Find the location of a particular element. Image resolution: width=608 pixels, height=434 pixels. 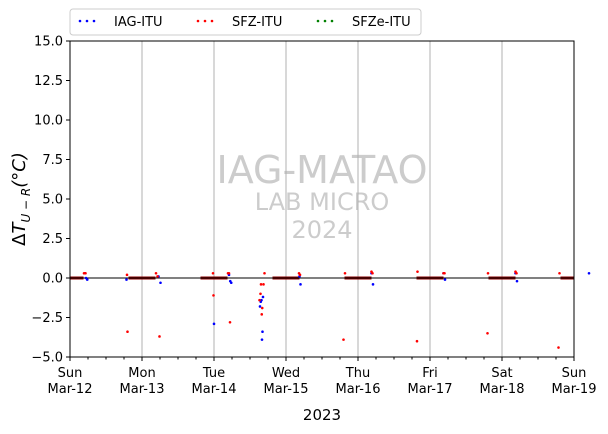

y-tick-label: 2.5 is located at coordinates (52, 239).